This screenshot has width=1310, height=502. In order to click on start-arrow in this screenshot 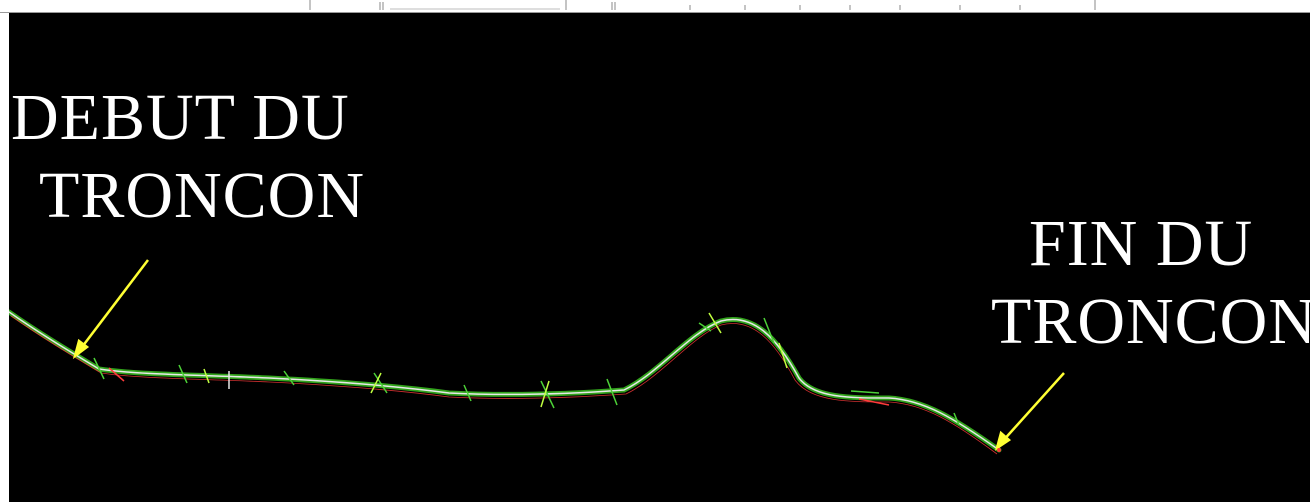, I will do `click(110, 309)`.